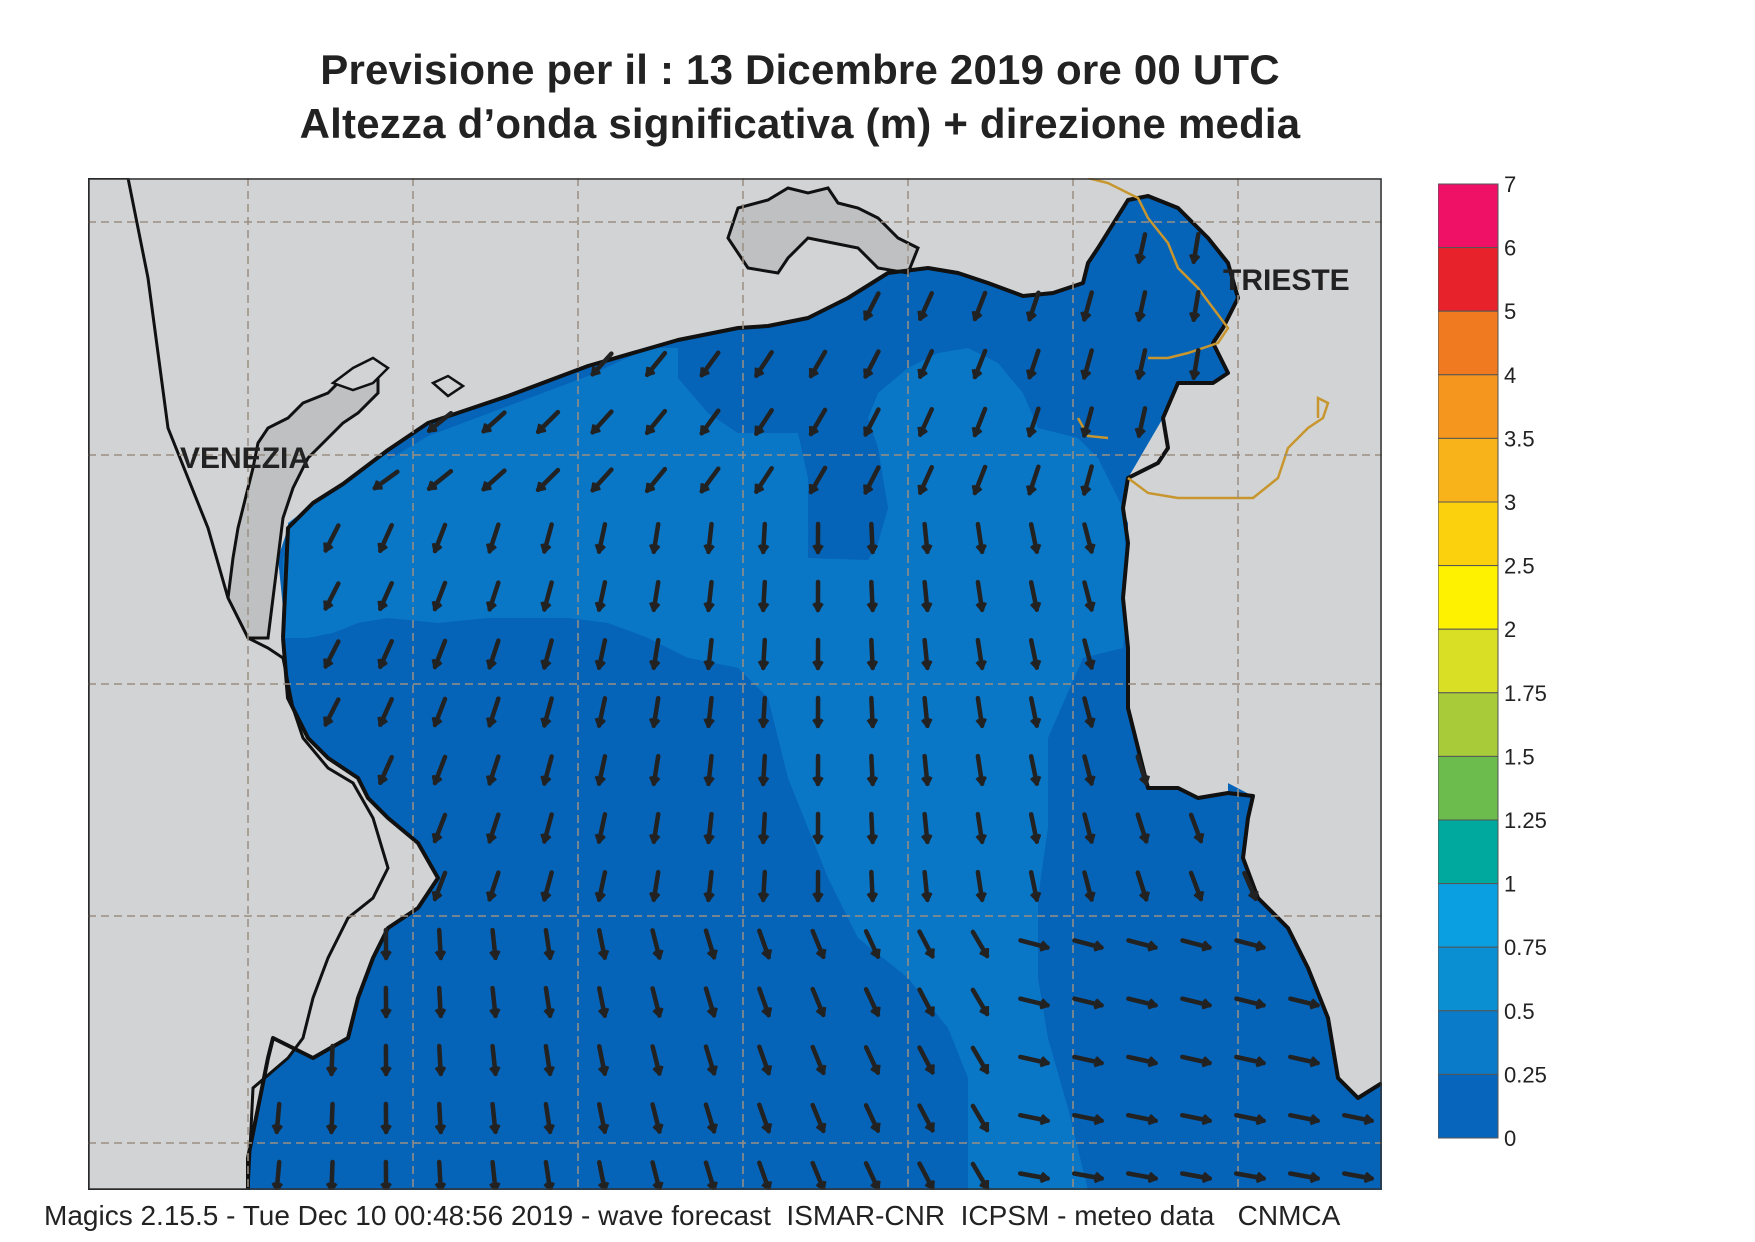  What do you see at coordinates (1519, 438) in the screenshot?
I see `legend-label: 3.5` at bounding box center [1519, 438].